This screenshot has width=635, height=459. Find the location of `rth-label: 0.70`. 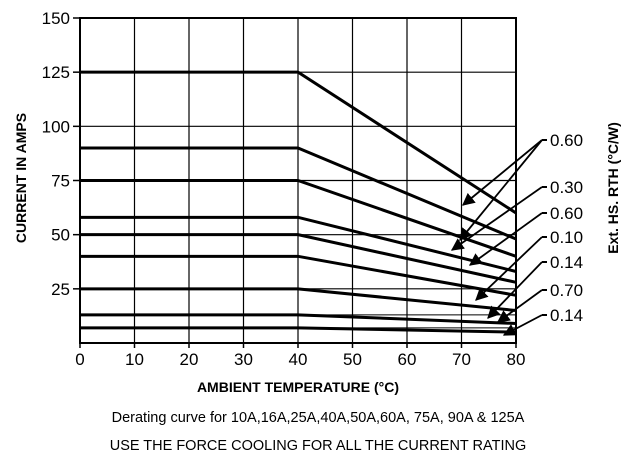

rth-label: 0.70 is located at coordinates (566, 290).